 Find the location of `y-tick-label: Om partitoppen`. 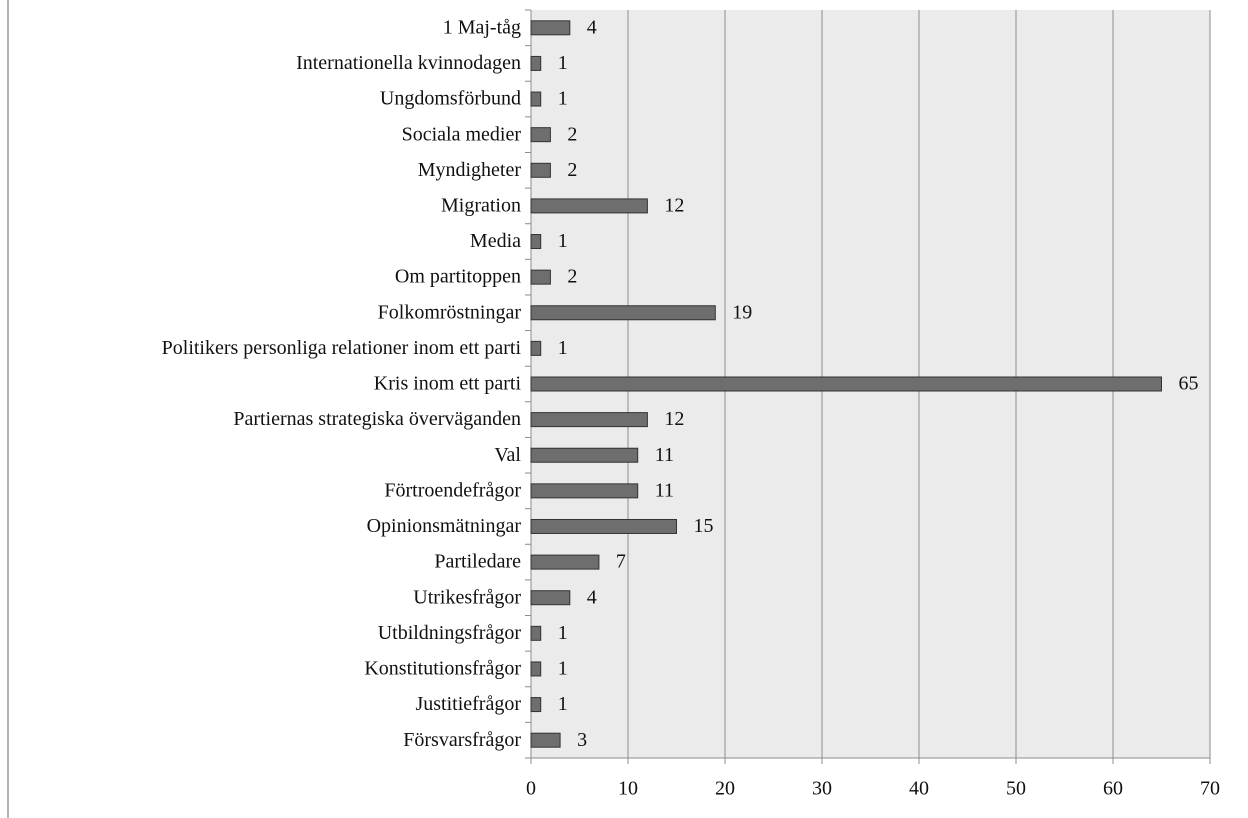

y-tick-label: Om partitoppen is located at coordinates (458, 277).